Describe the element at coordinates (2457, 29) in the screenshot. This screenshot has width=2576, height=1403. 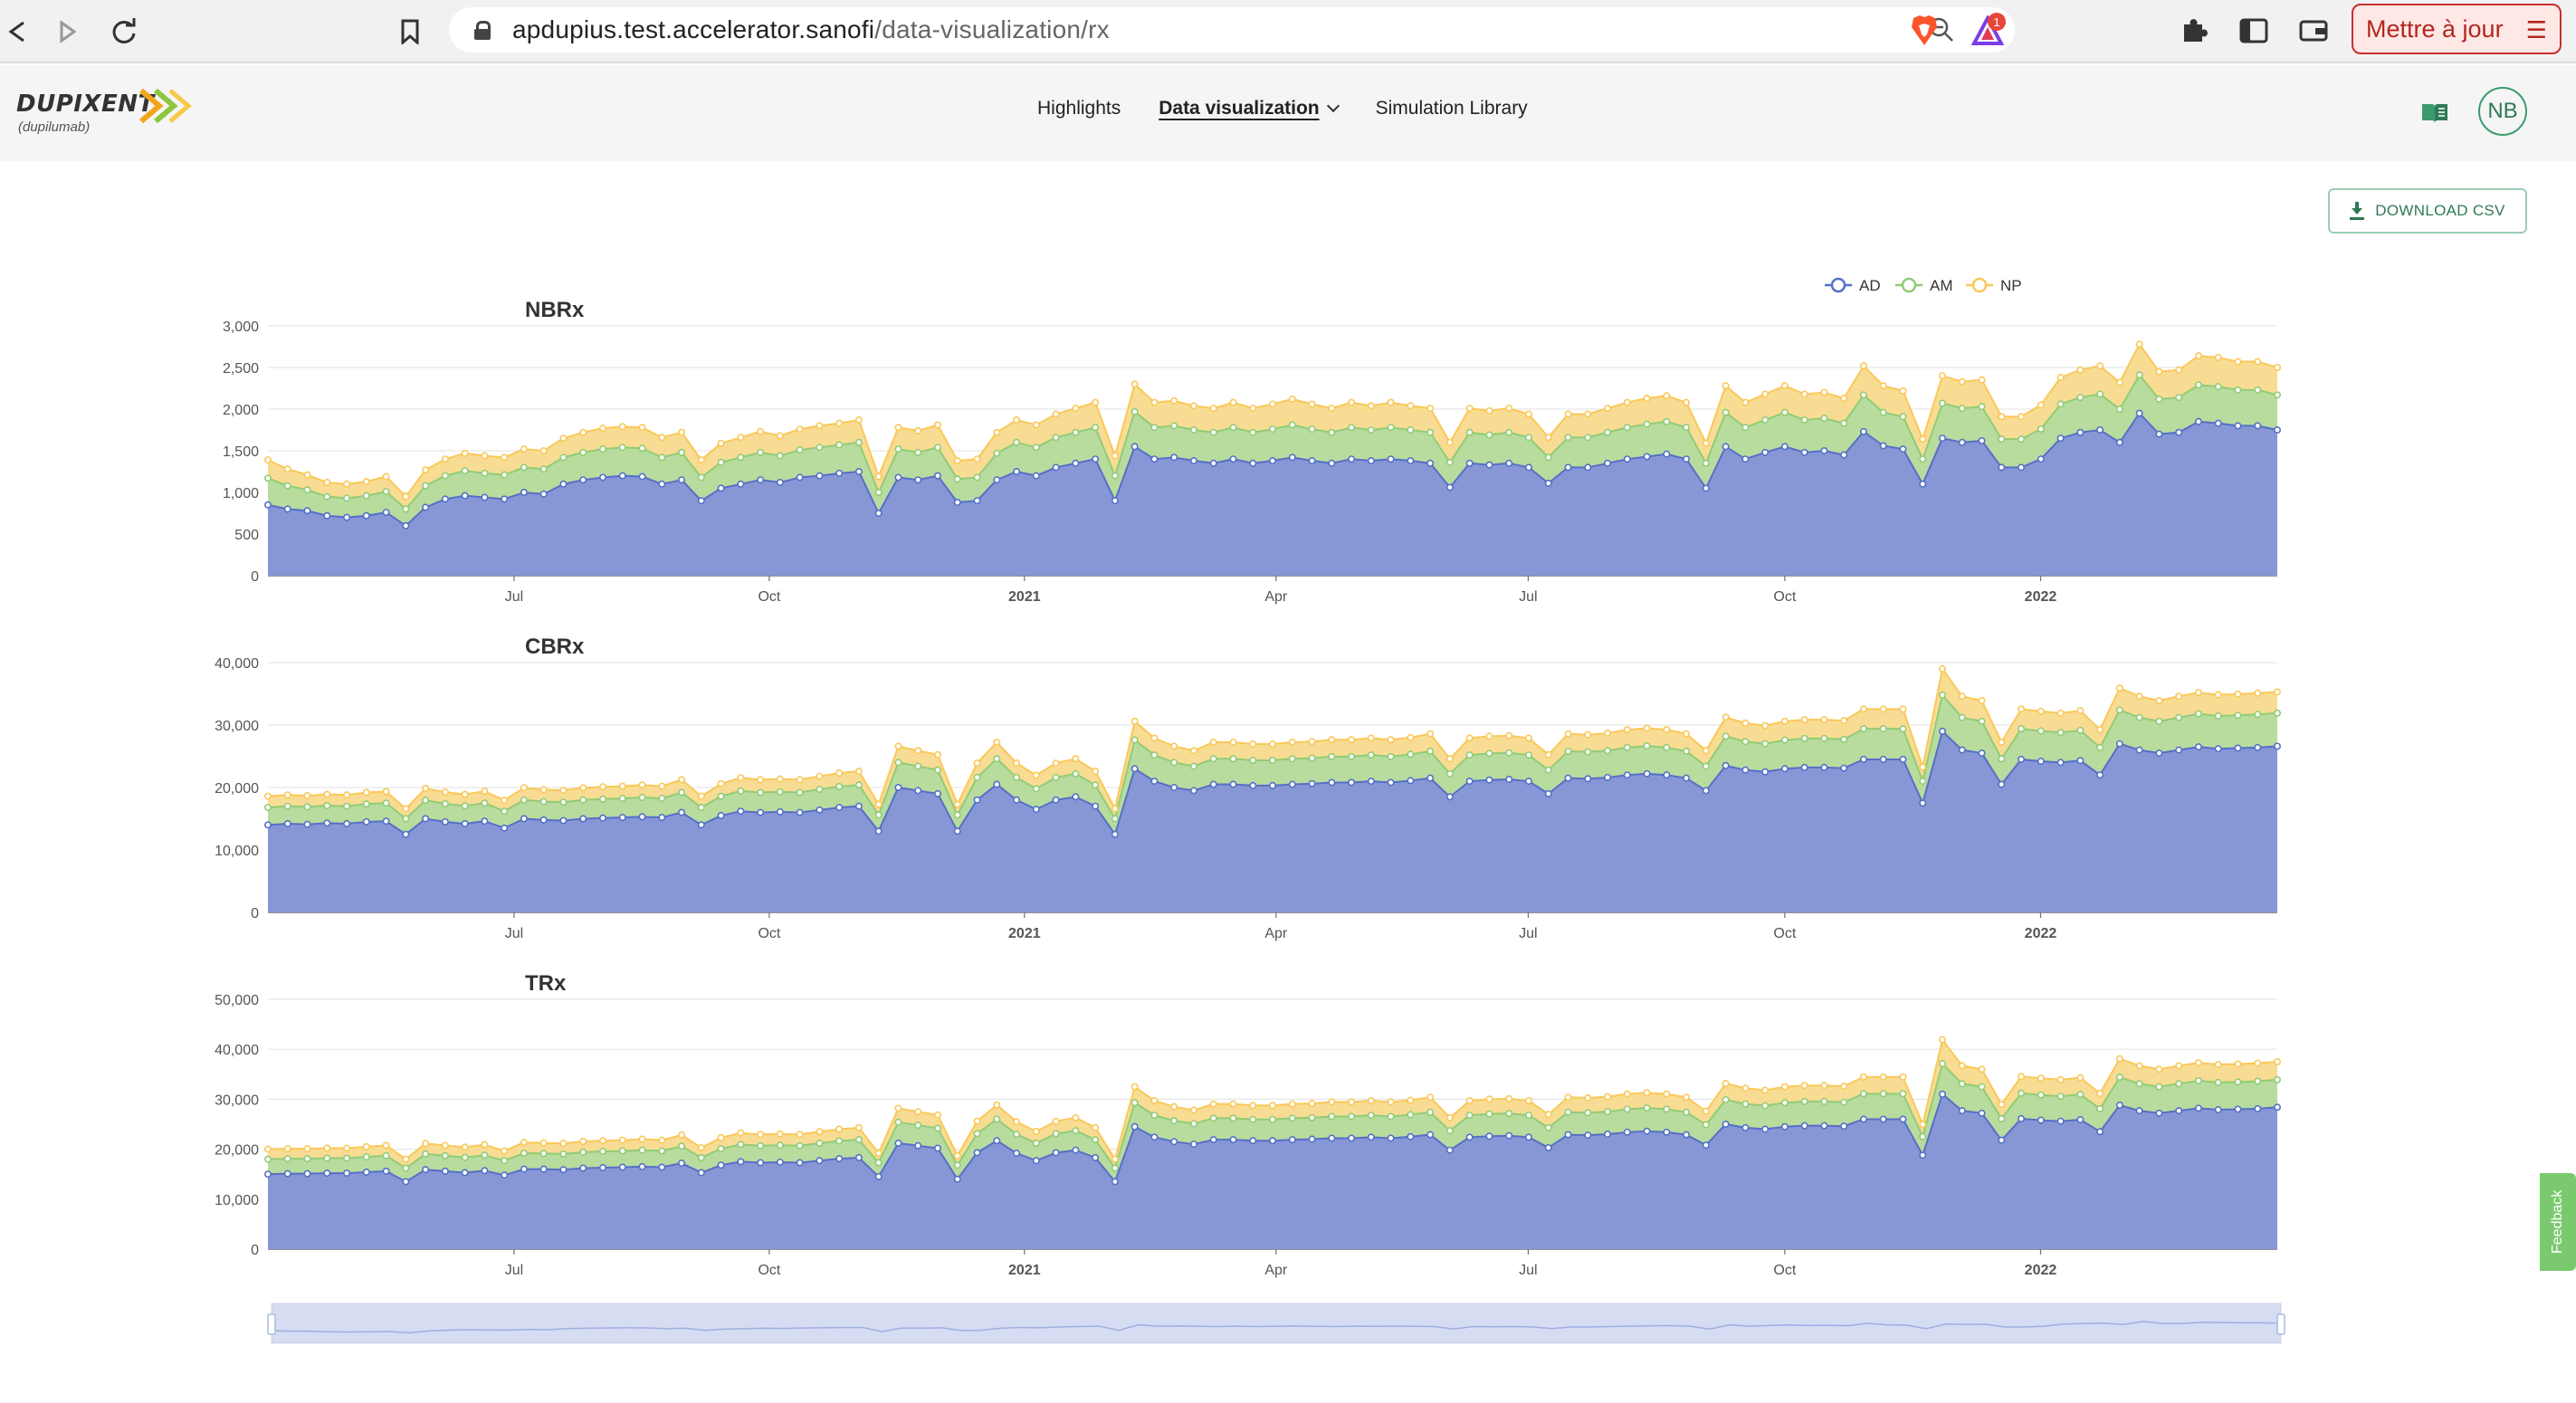
I see `update-button: Mettre à jour ☰` at that location.